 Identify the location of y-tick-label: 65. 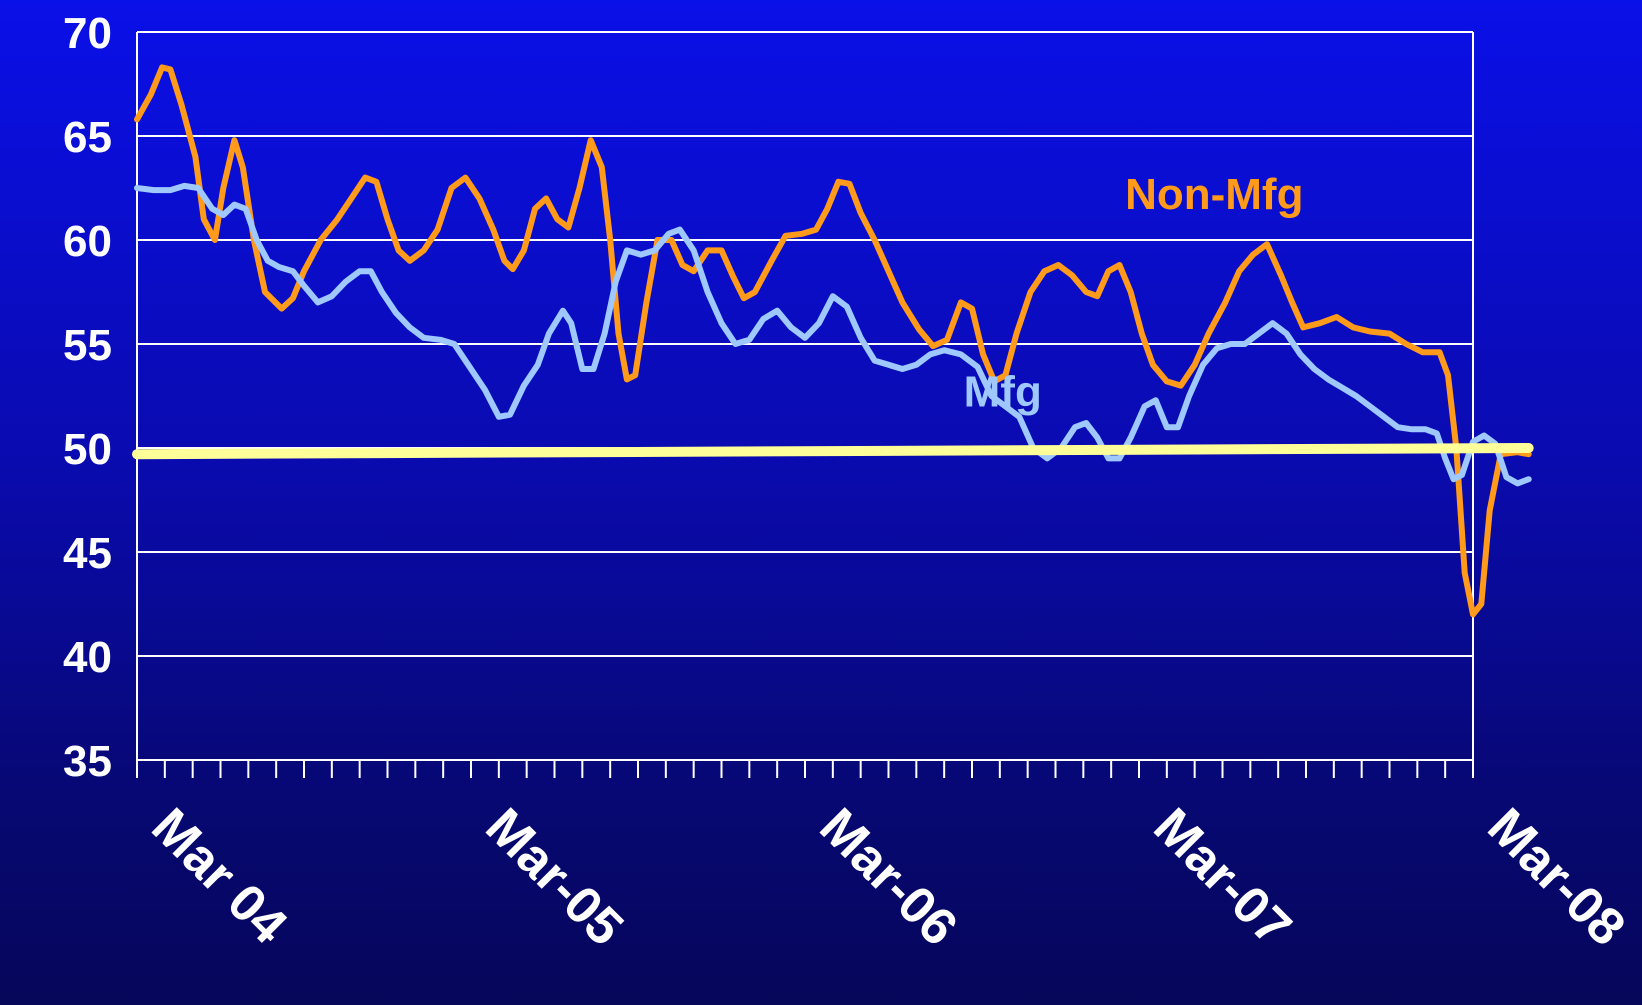
(87, 137).